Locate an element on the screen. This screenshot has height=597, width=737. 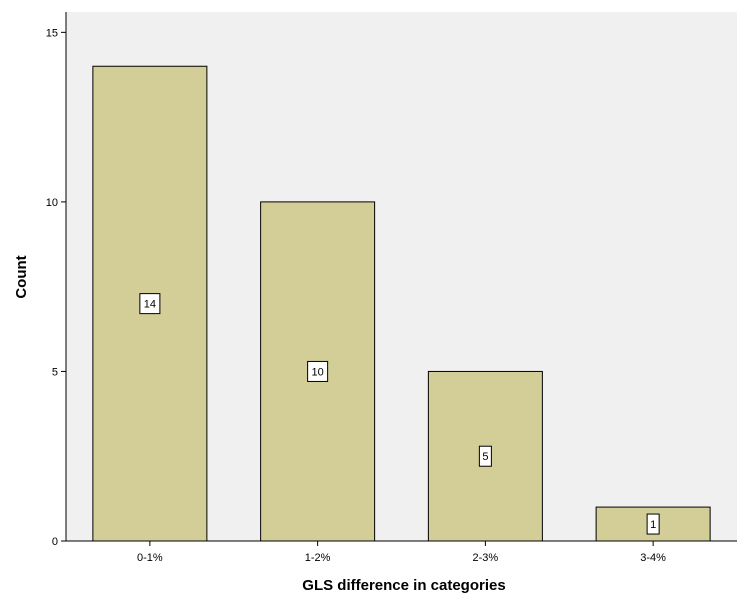
data-label: 5 is located at coordinates (485, 457).